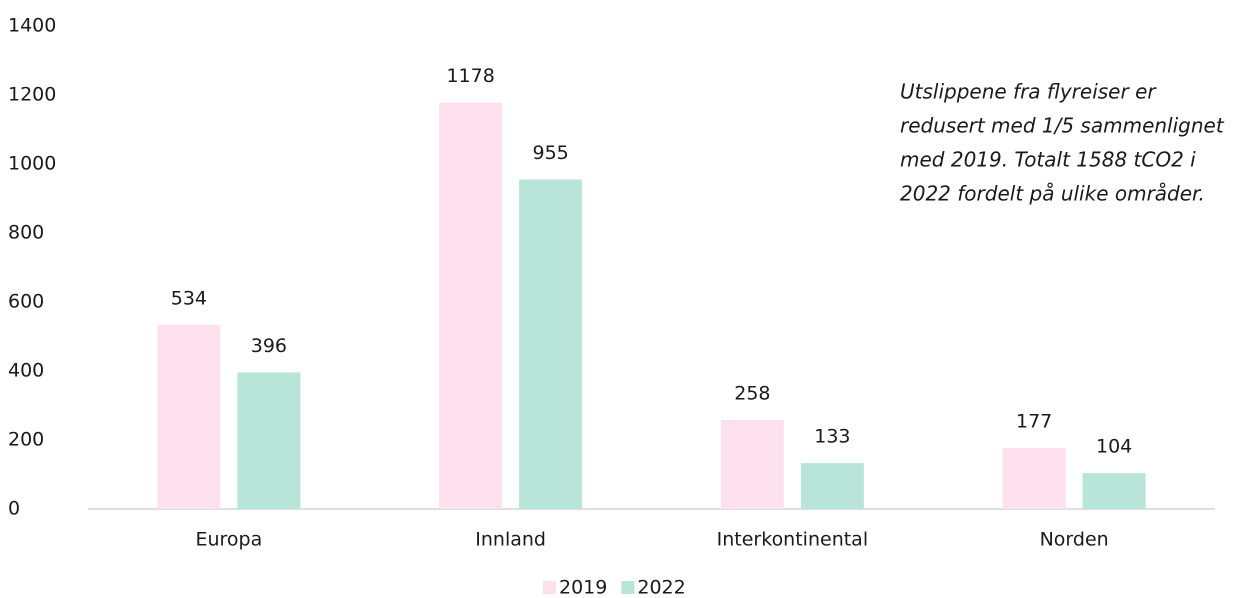 The height and width of the screenshot is (598, 1255). I want to click on data-label: 133, so click(832, 437).